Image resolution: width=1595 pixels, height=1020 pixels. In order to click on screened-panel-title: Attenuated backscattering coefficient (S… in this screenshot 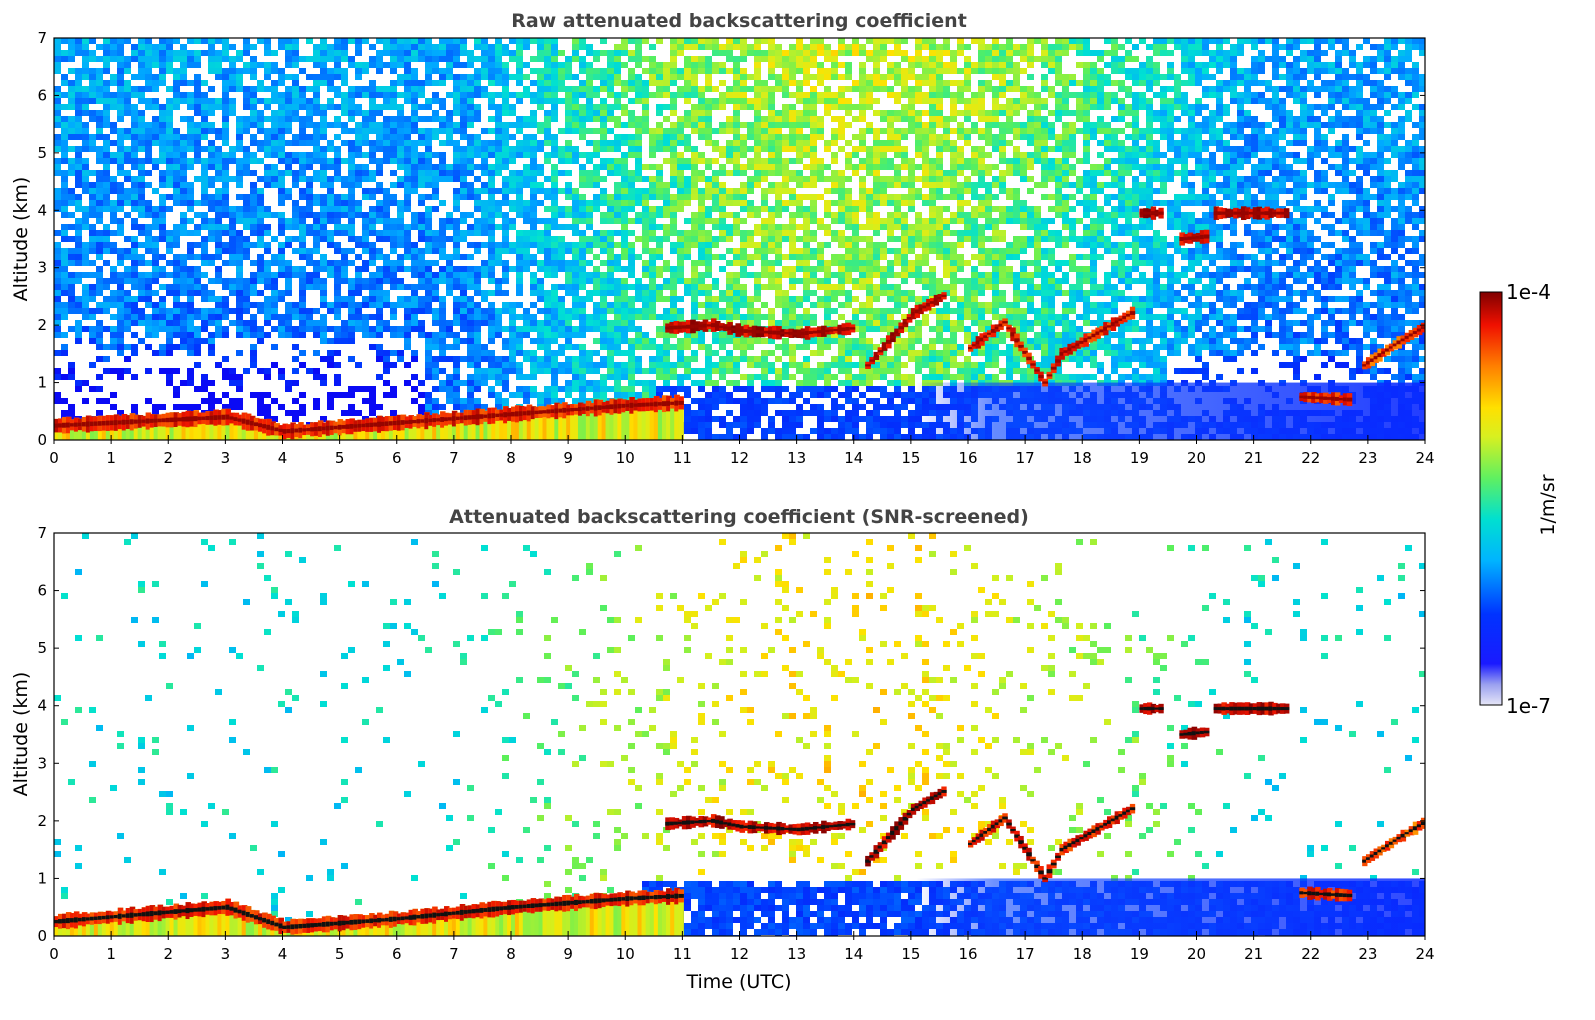, I will do `click(739, 517)`.